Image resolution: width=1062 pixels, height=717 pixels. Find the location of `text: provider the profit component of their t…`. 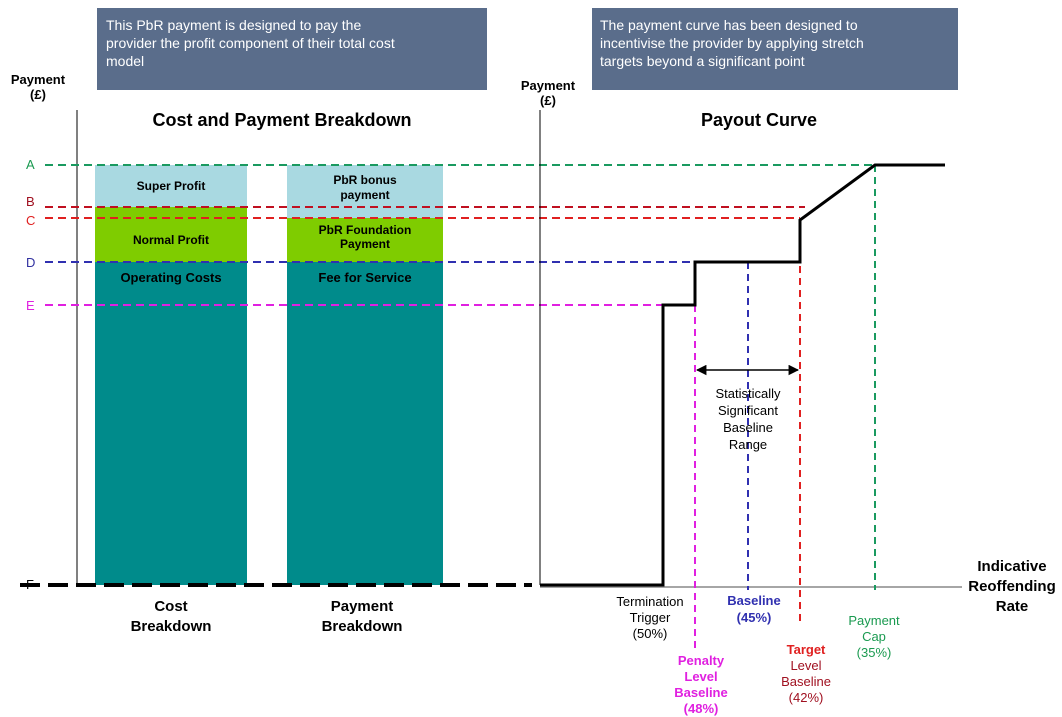

text: provider the profit component of their t… is located at coordinates (250, 43).